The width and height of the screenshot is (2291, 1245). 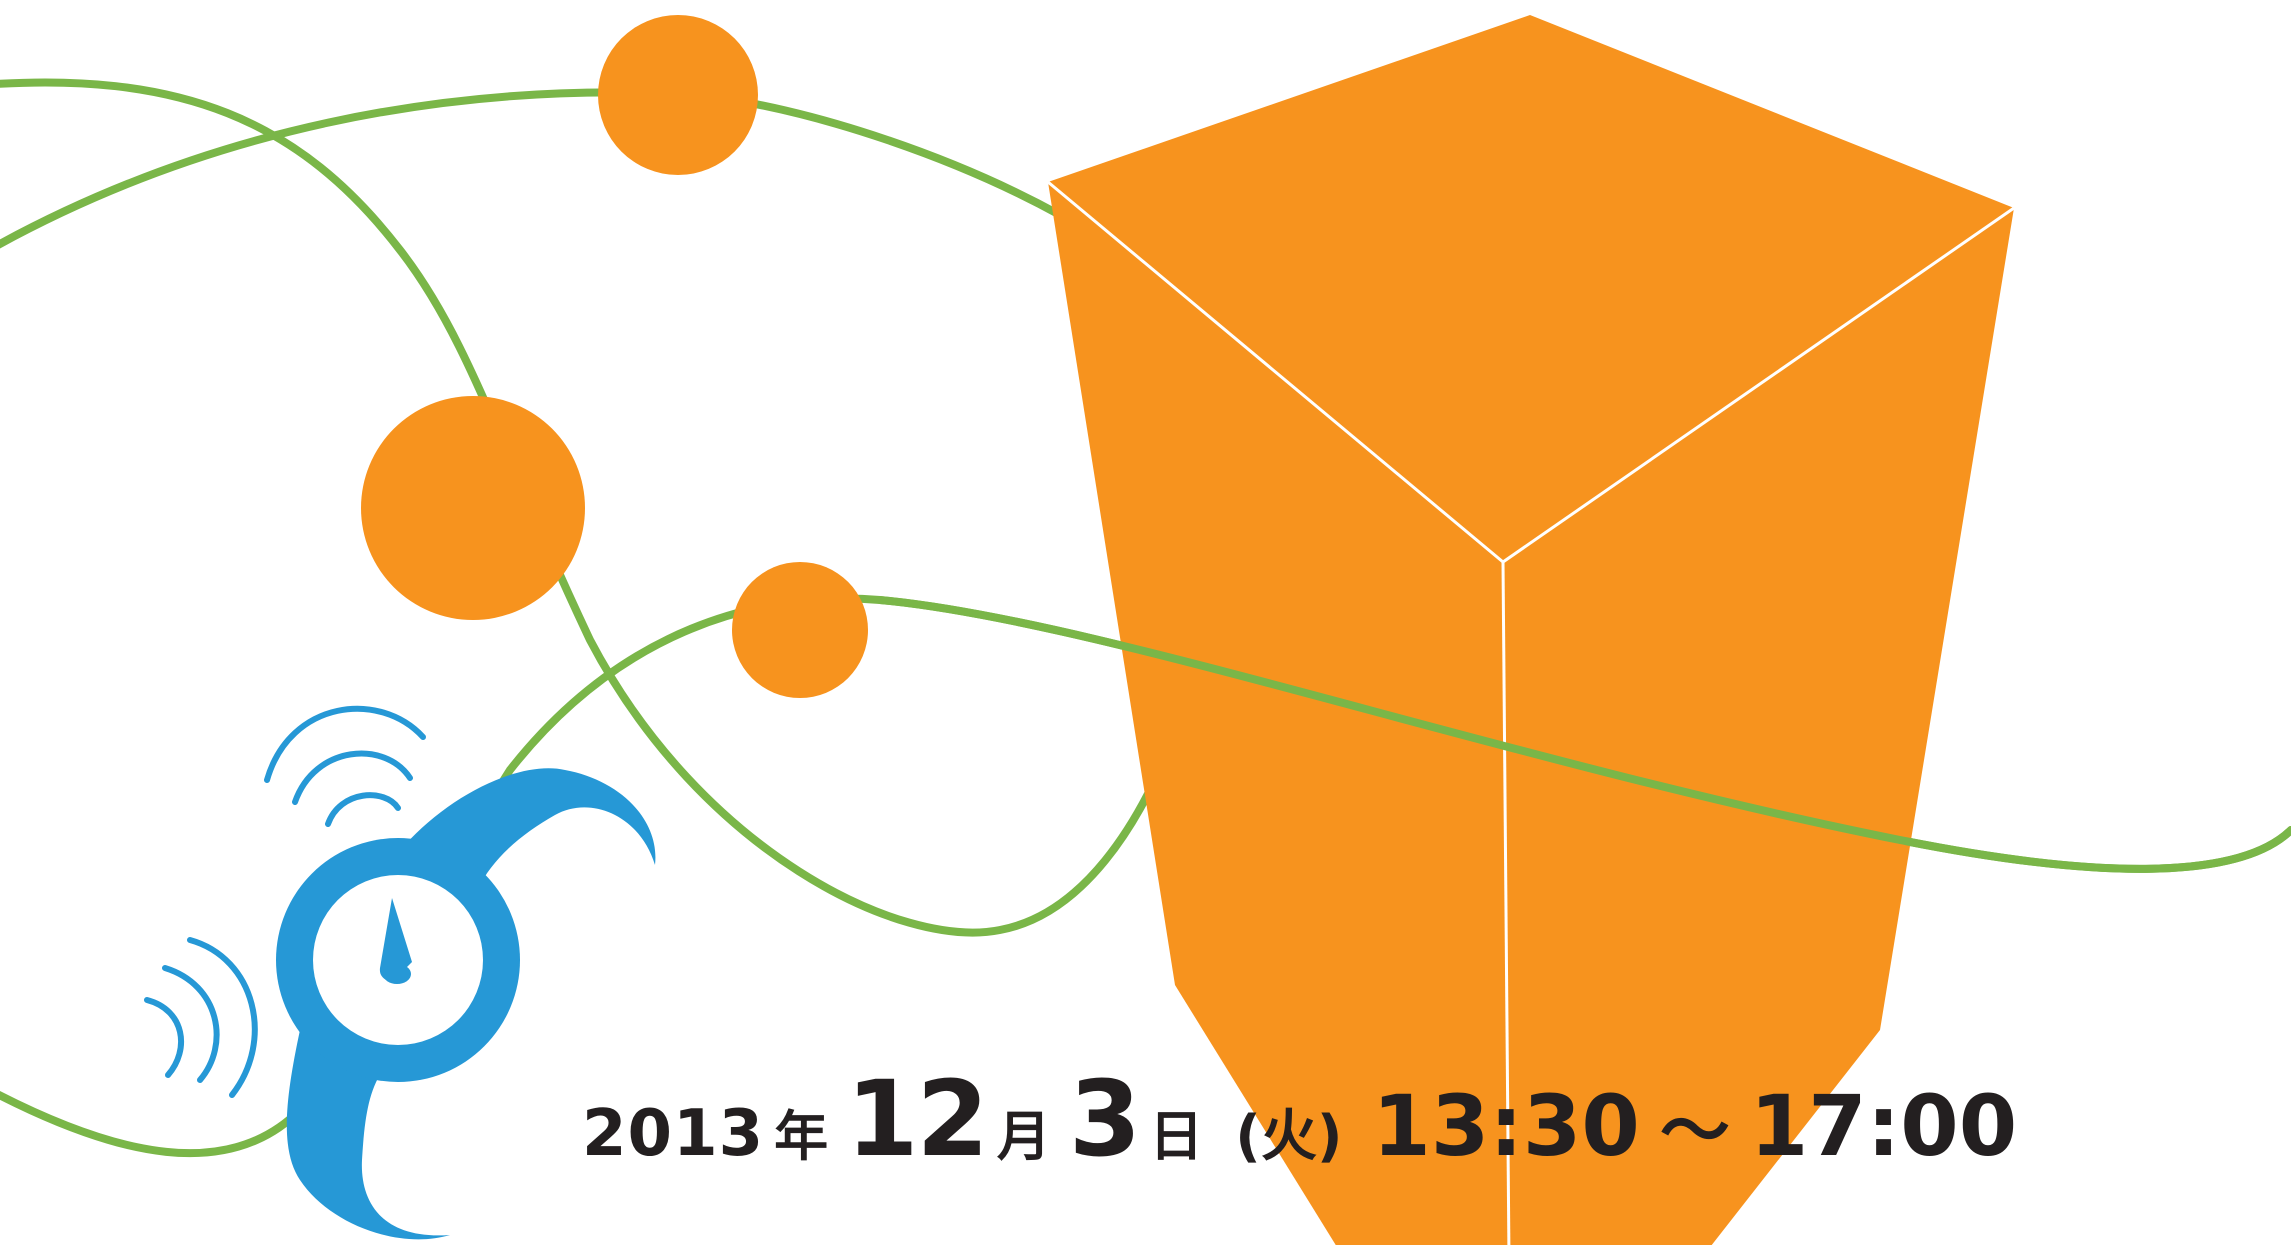 I want to click on orange-circle-large, so click(x=473, y=508).